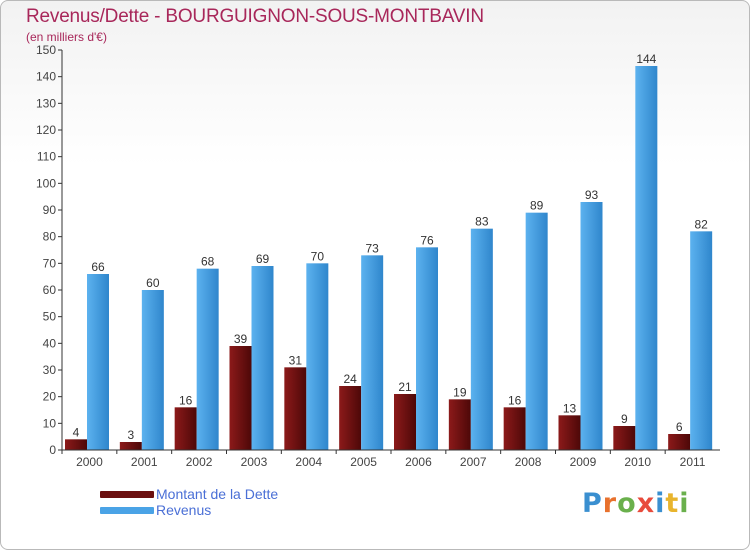  I want to click on x-tick-label: 2000, so click(89, 462).